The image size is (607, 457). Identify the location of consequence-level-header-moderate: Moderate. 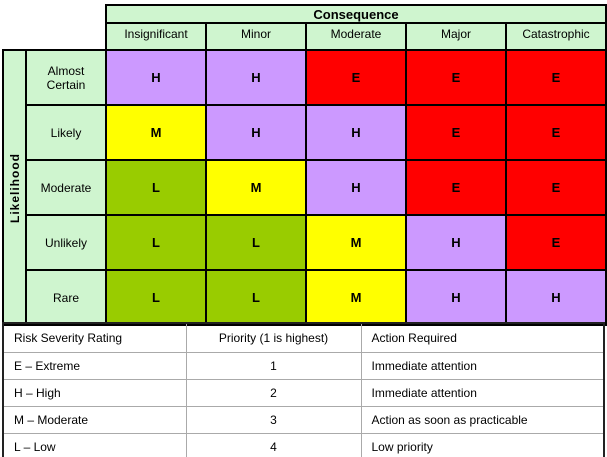
(356, 36).